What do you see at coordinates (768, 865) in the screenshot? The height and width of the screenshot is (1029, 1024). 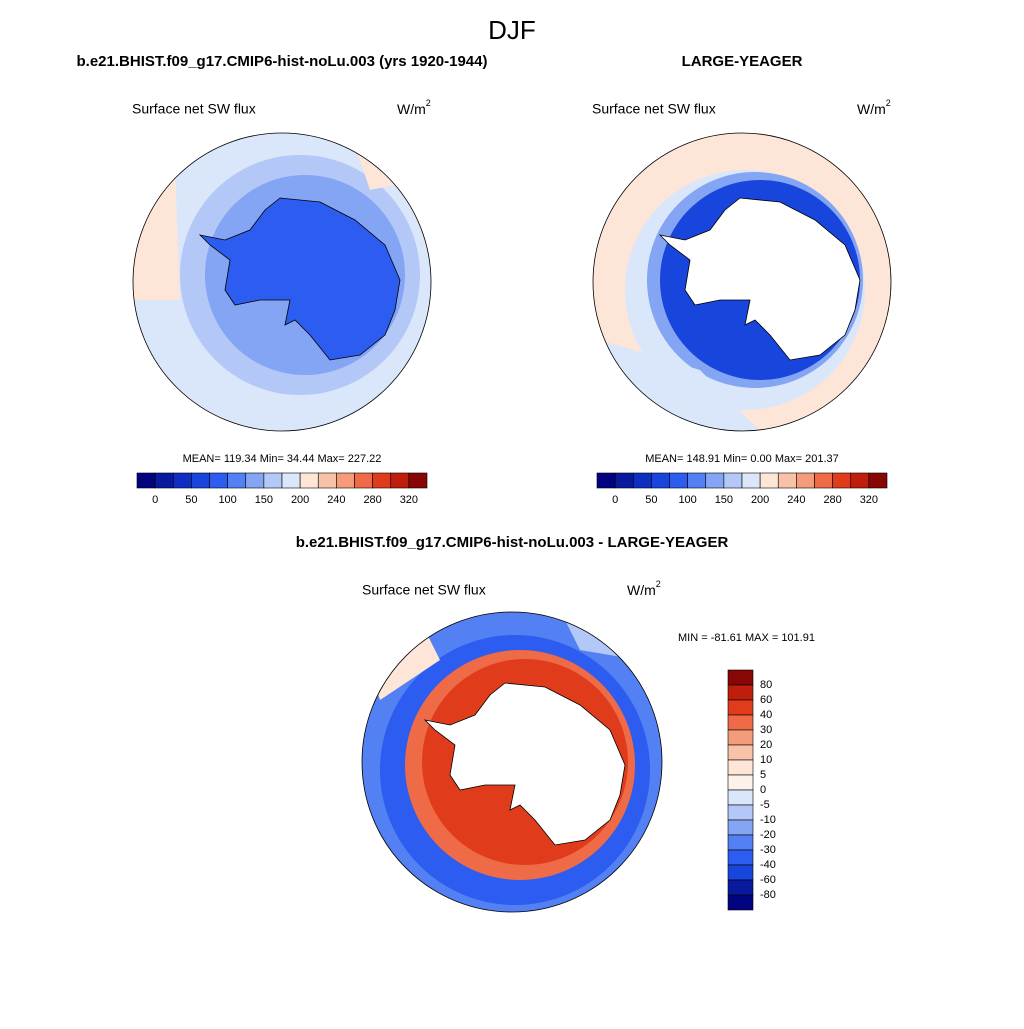 I see `colorbar-label: -40` at bounding box center [768, 865].